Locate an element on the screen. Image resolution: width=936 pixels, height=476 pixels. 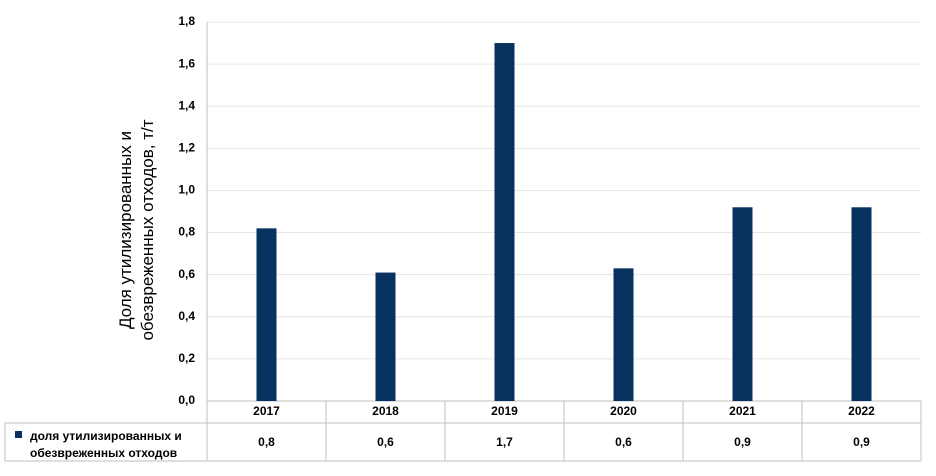
y-tick-label: 0,8 is located at coordinates (186, 232).